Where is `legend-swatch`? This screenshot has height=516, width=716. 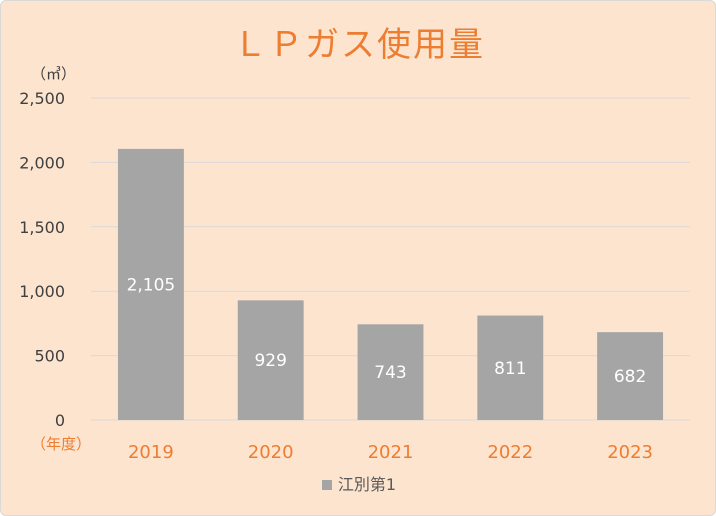 legend-swatch is located at coordinates (326, 484).